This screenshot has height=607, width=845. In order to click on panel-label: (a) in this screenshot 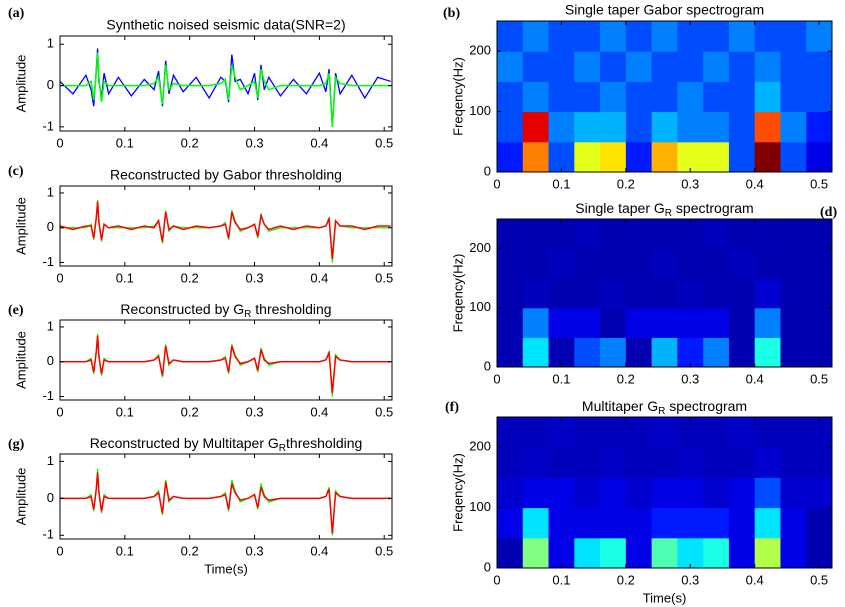, I will do `click(16, 13)`.